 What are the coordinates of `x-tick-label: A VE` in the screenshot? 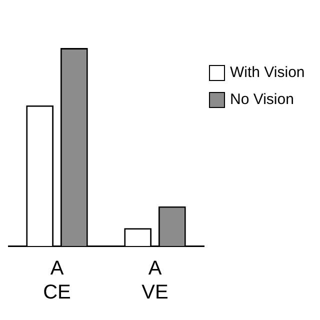 It's located at (155, 281).